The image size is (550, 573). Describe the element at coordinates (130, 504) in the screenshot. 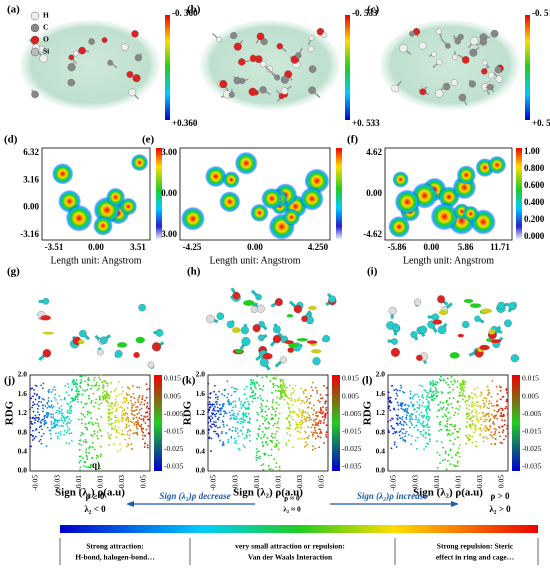

I see `arrow-head` at that location.